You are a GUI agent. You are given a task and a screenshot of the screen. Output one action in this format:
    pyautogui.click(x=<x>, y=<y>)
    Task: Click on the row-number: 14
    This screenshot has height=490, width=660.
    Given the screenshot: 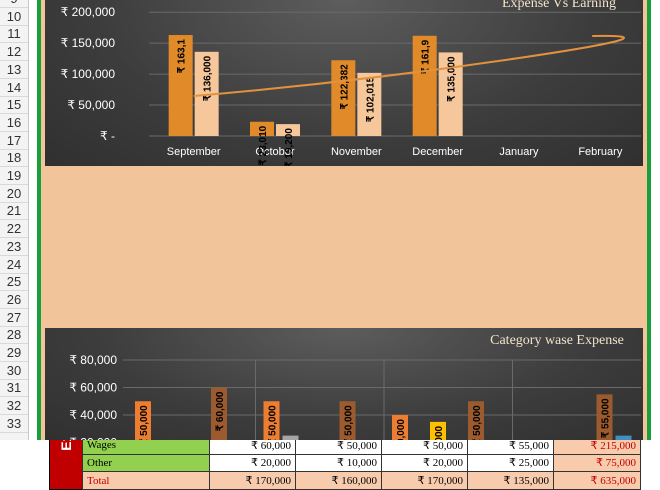 What is the action you would take?
    pyautogui.click(x=14, y=88)
    